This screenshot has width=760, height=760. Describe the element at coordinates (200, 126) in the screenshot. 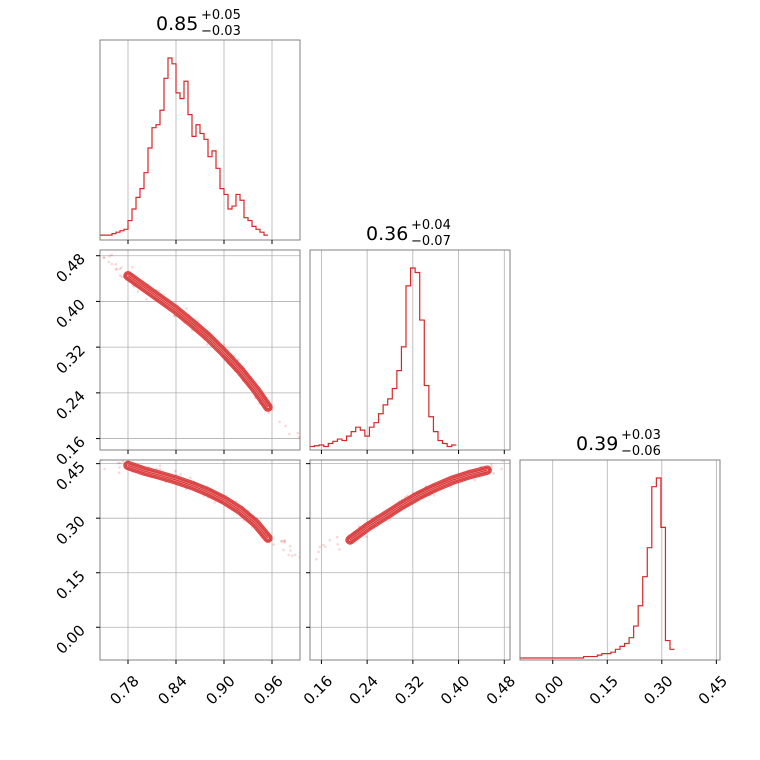

I see `panel-0-0: 0.85 +0.05−0.03` at that location.